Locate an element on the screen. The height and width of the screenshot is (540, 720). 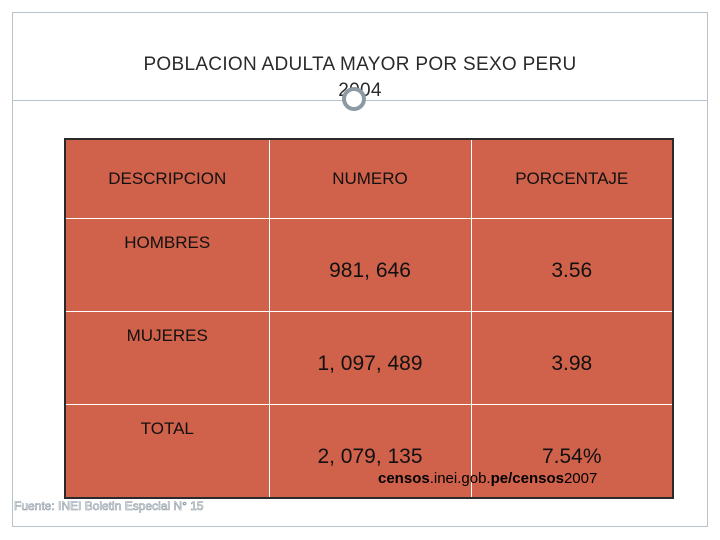
header-numero: NUMERO is located at coordinates (370, 178).